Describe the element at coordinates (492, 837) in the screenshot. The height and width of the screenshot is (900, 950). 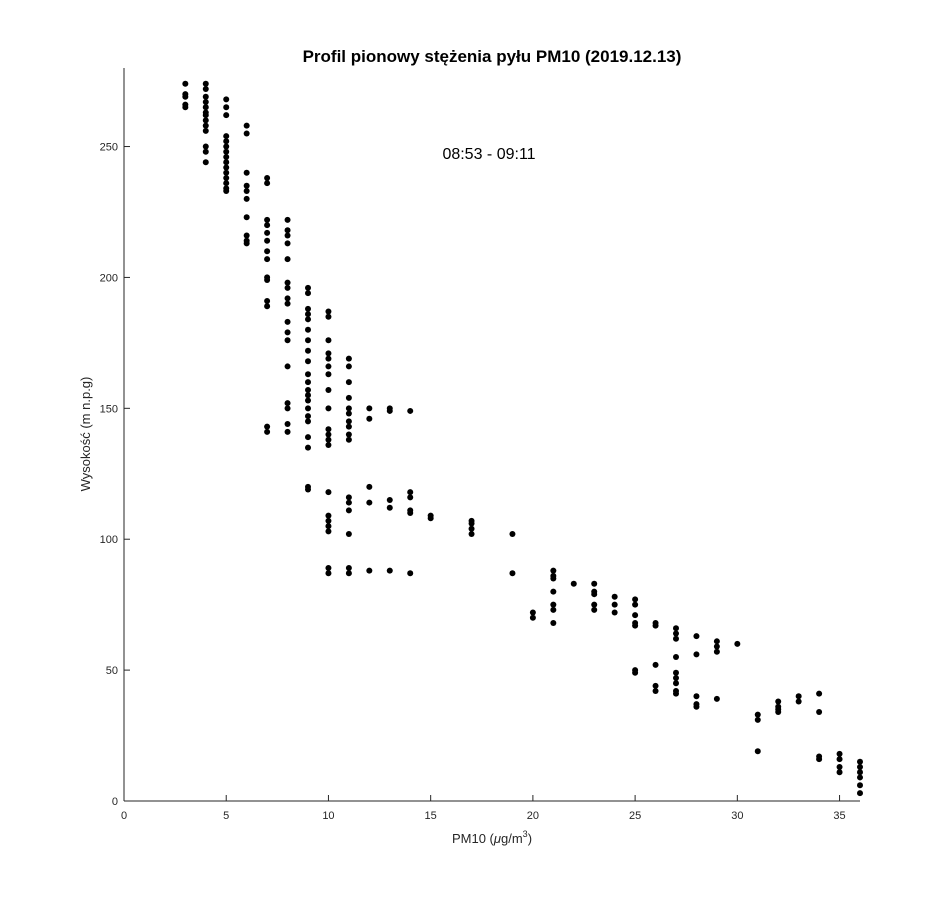
I see `x-axis-label: PM10 (μg/m3)` at that location.